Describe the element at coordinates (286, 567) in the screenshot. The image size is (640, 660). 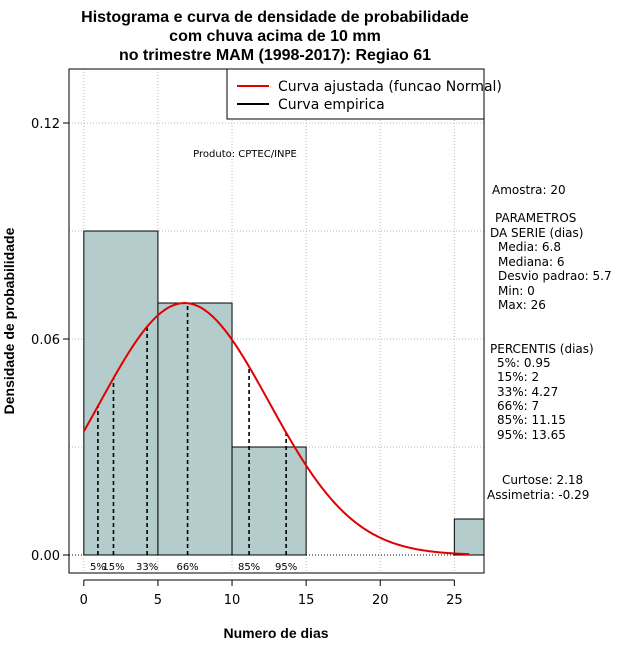
I see `percentile-label-5: 95%` at that location.